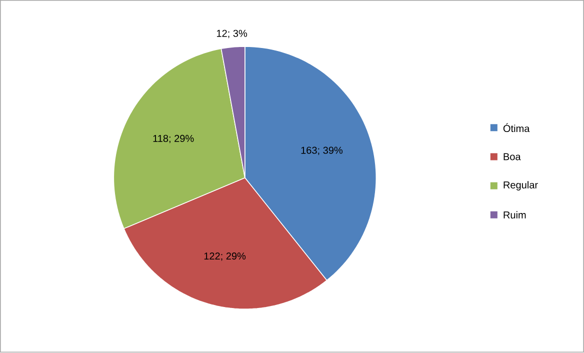  Describe the element at coordinates (322, 151) in the screenshot. I see `data-label: 163; 39%` at that location.